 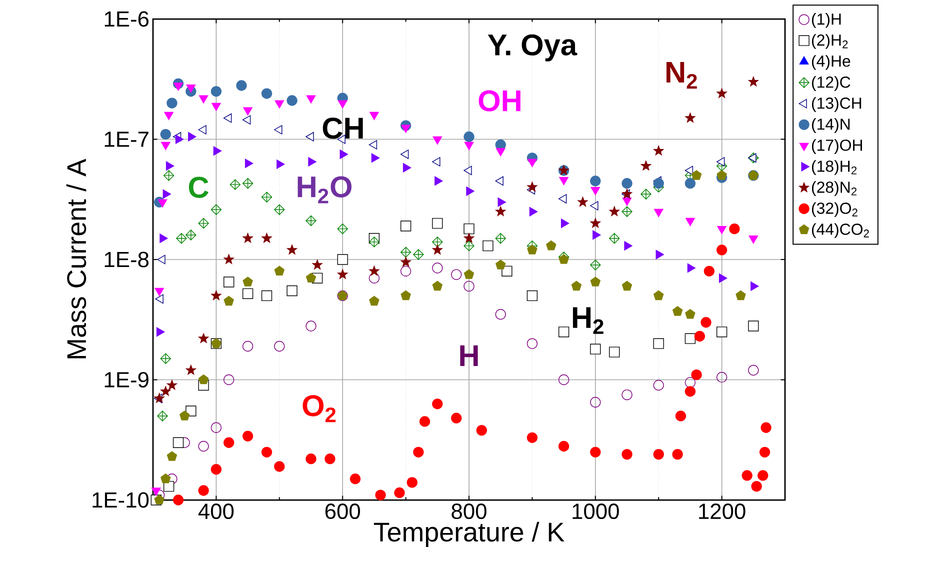 I want to click on y-tick-label: 1E-7, so click(x=126, y=139).